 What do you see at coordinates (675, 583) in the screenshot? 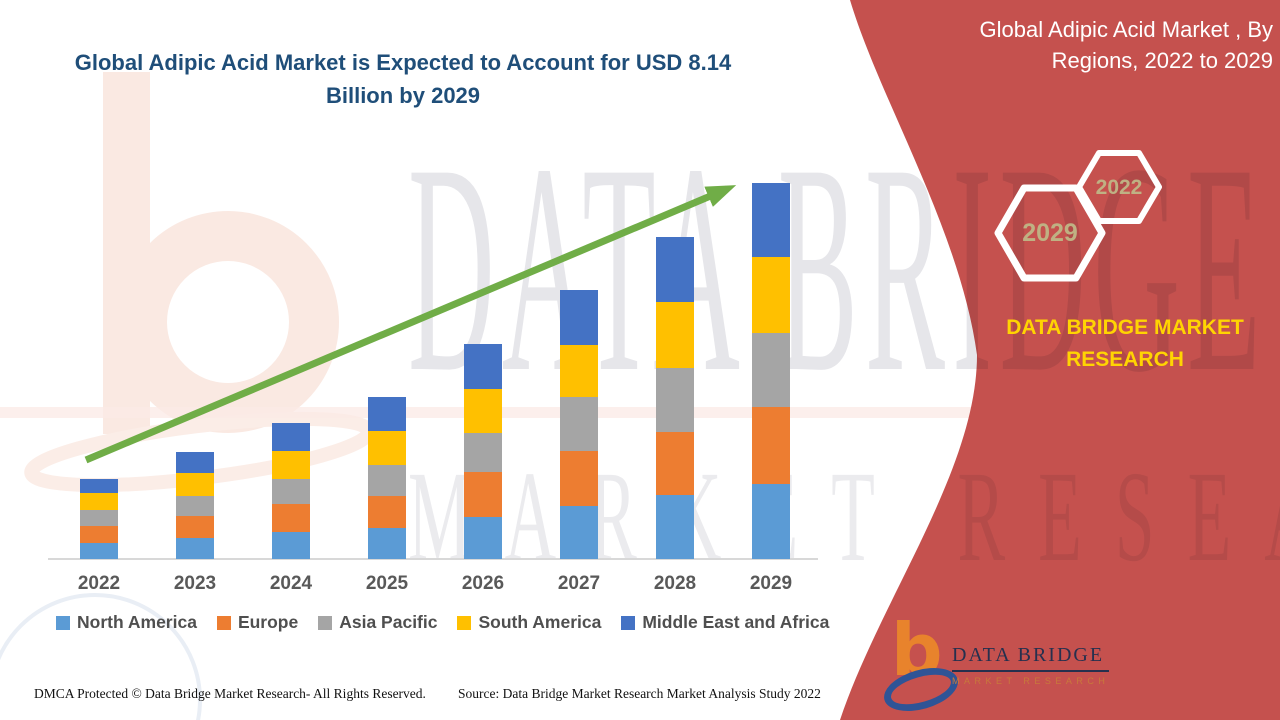
I see `x-axis-label-2028: 2028` at bounding box center [675, 583].